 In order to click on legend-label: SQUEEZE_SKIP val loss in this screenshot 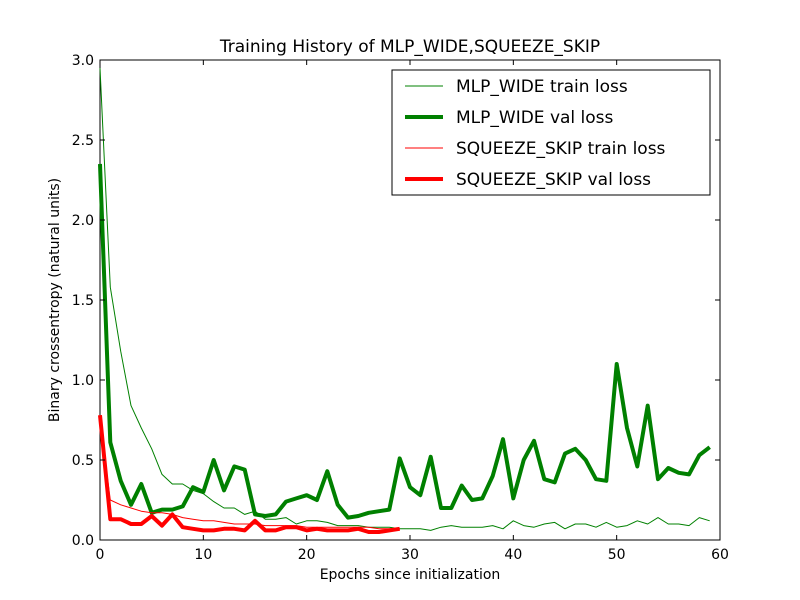, I will do `click(553, 180)`.